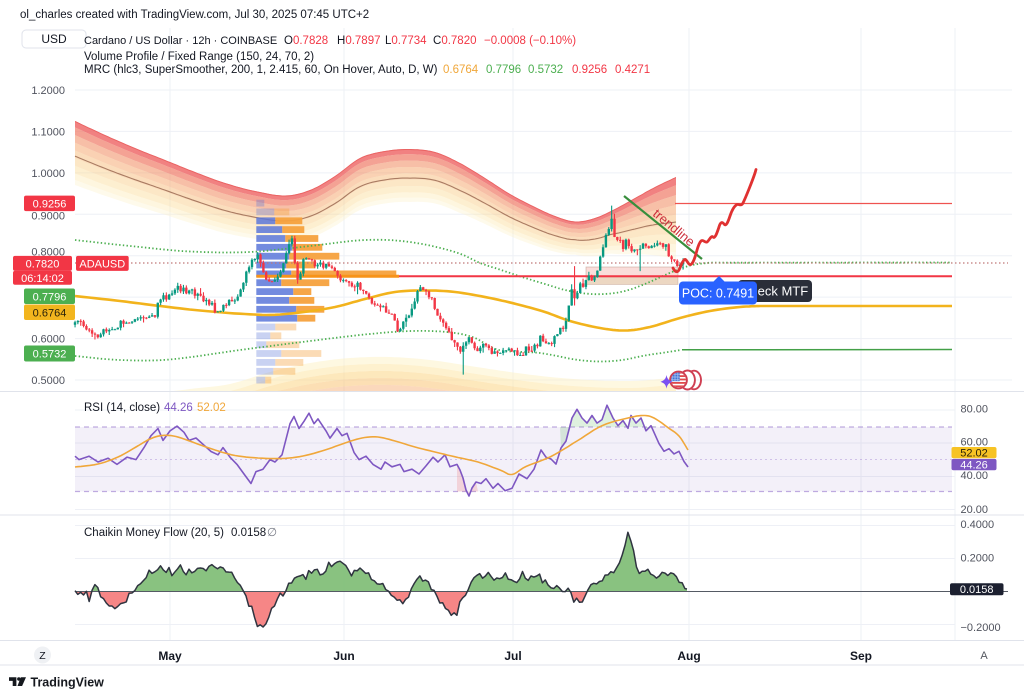  Describe the element at coordinates (975, 510) in the screenshot. I see `svg-text: 20.00` at that location.